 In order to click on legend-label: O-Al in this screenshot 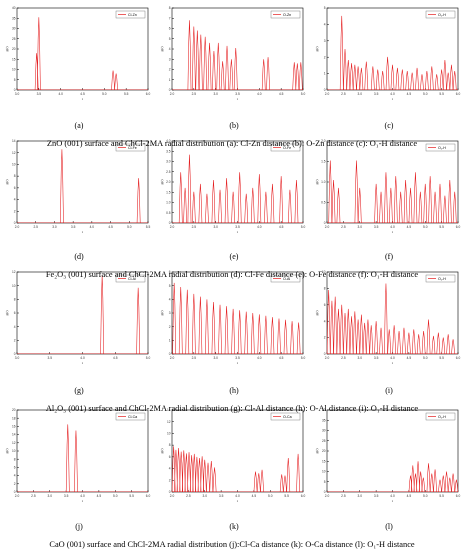, I will do `click(286, 279)`.